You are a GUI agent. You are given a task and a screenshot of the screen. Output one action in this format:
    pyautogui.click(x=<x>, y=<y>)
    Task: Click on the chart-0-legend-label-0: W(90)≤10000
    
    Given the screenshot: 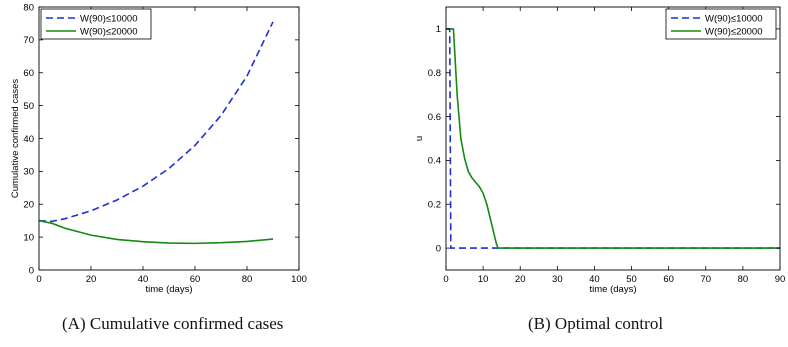 What is the action you would take?
    pyautogui.click(x=109, y=19)
    